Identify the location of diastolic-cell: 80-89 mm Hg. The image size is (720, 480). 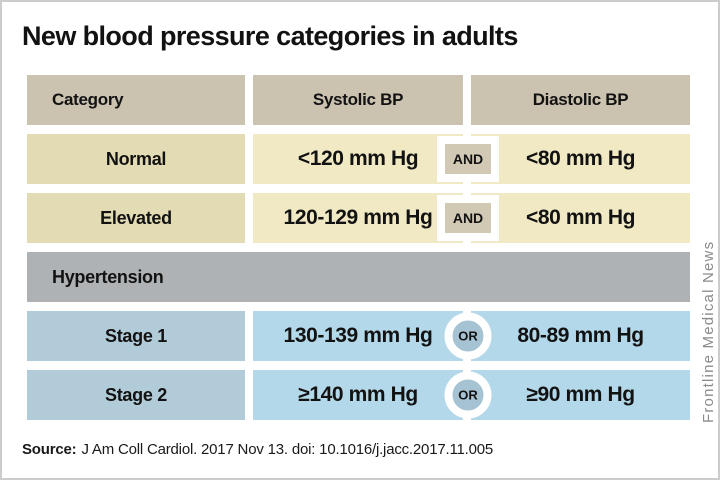
(580, 336).